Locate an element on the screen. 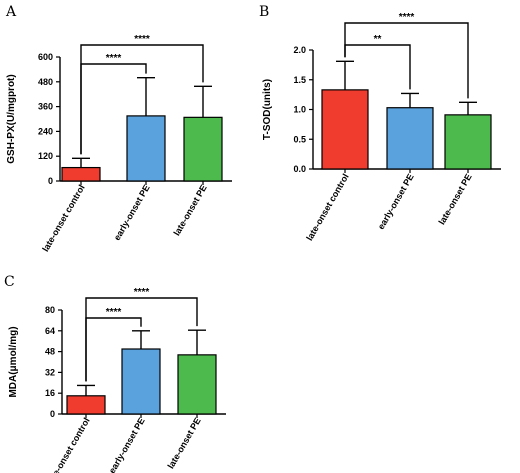 This screenshot has height=473, width=520. significance-label: ** is located at coordinates (378, 39).